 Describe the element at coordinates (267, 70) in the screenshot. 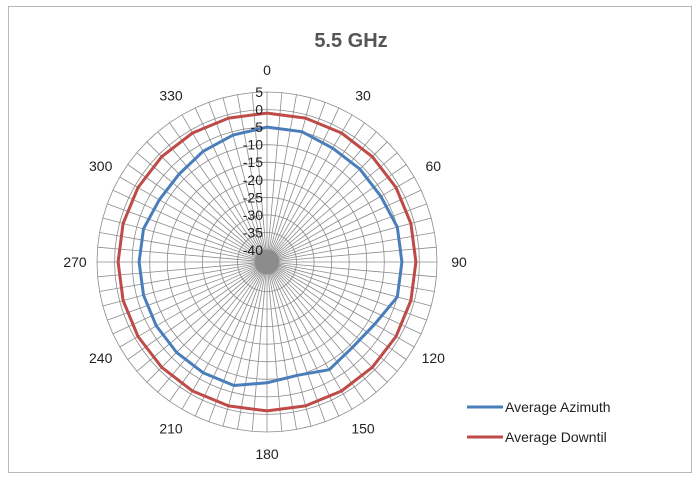

I see `angle-label: 0` at that location.